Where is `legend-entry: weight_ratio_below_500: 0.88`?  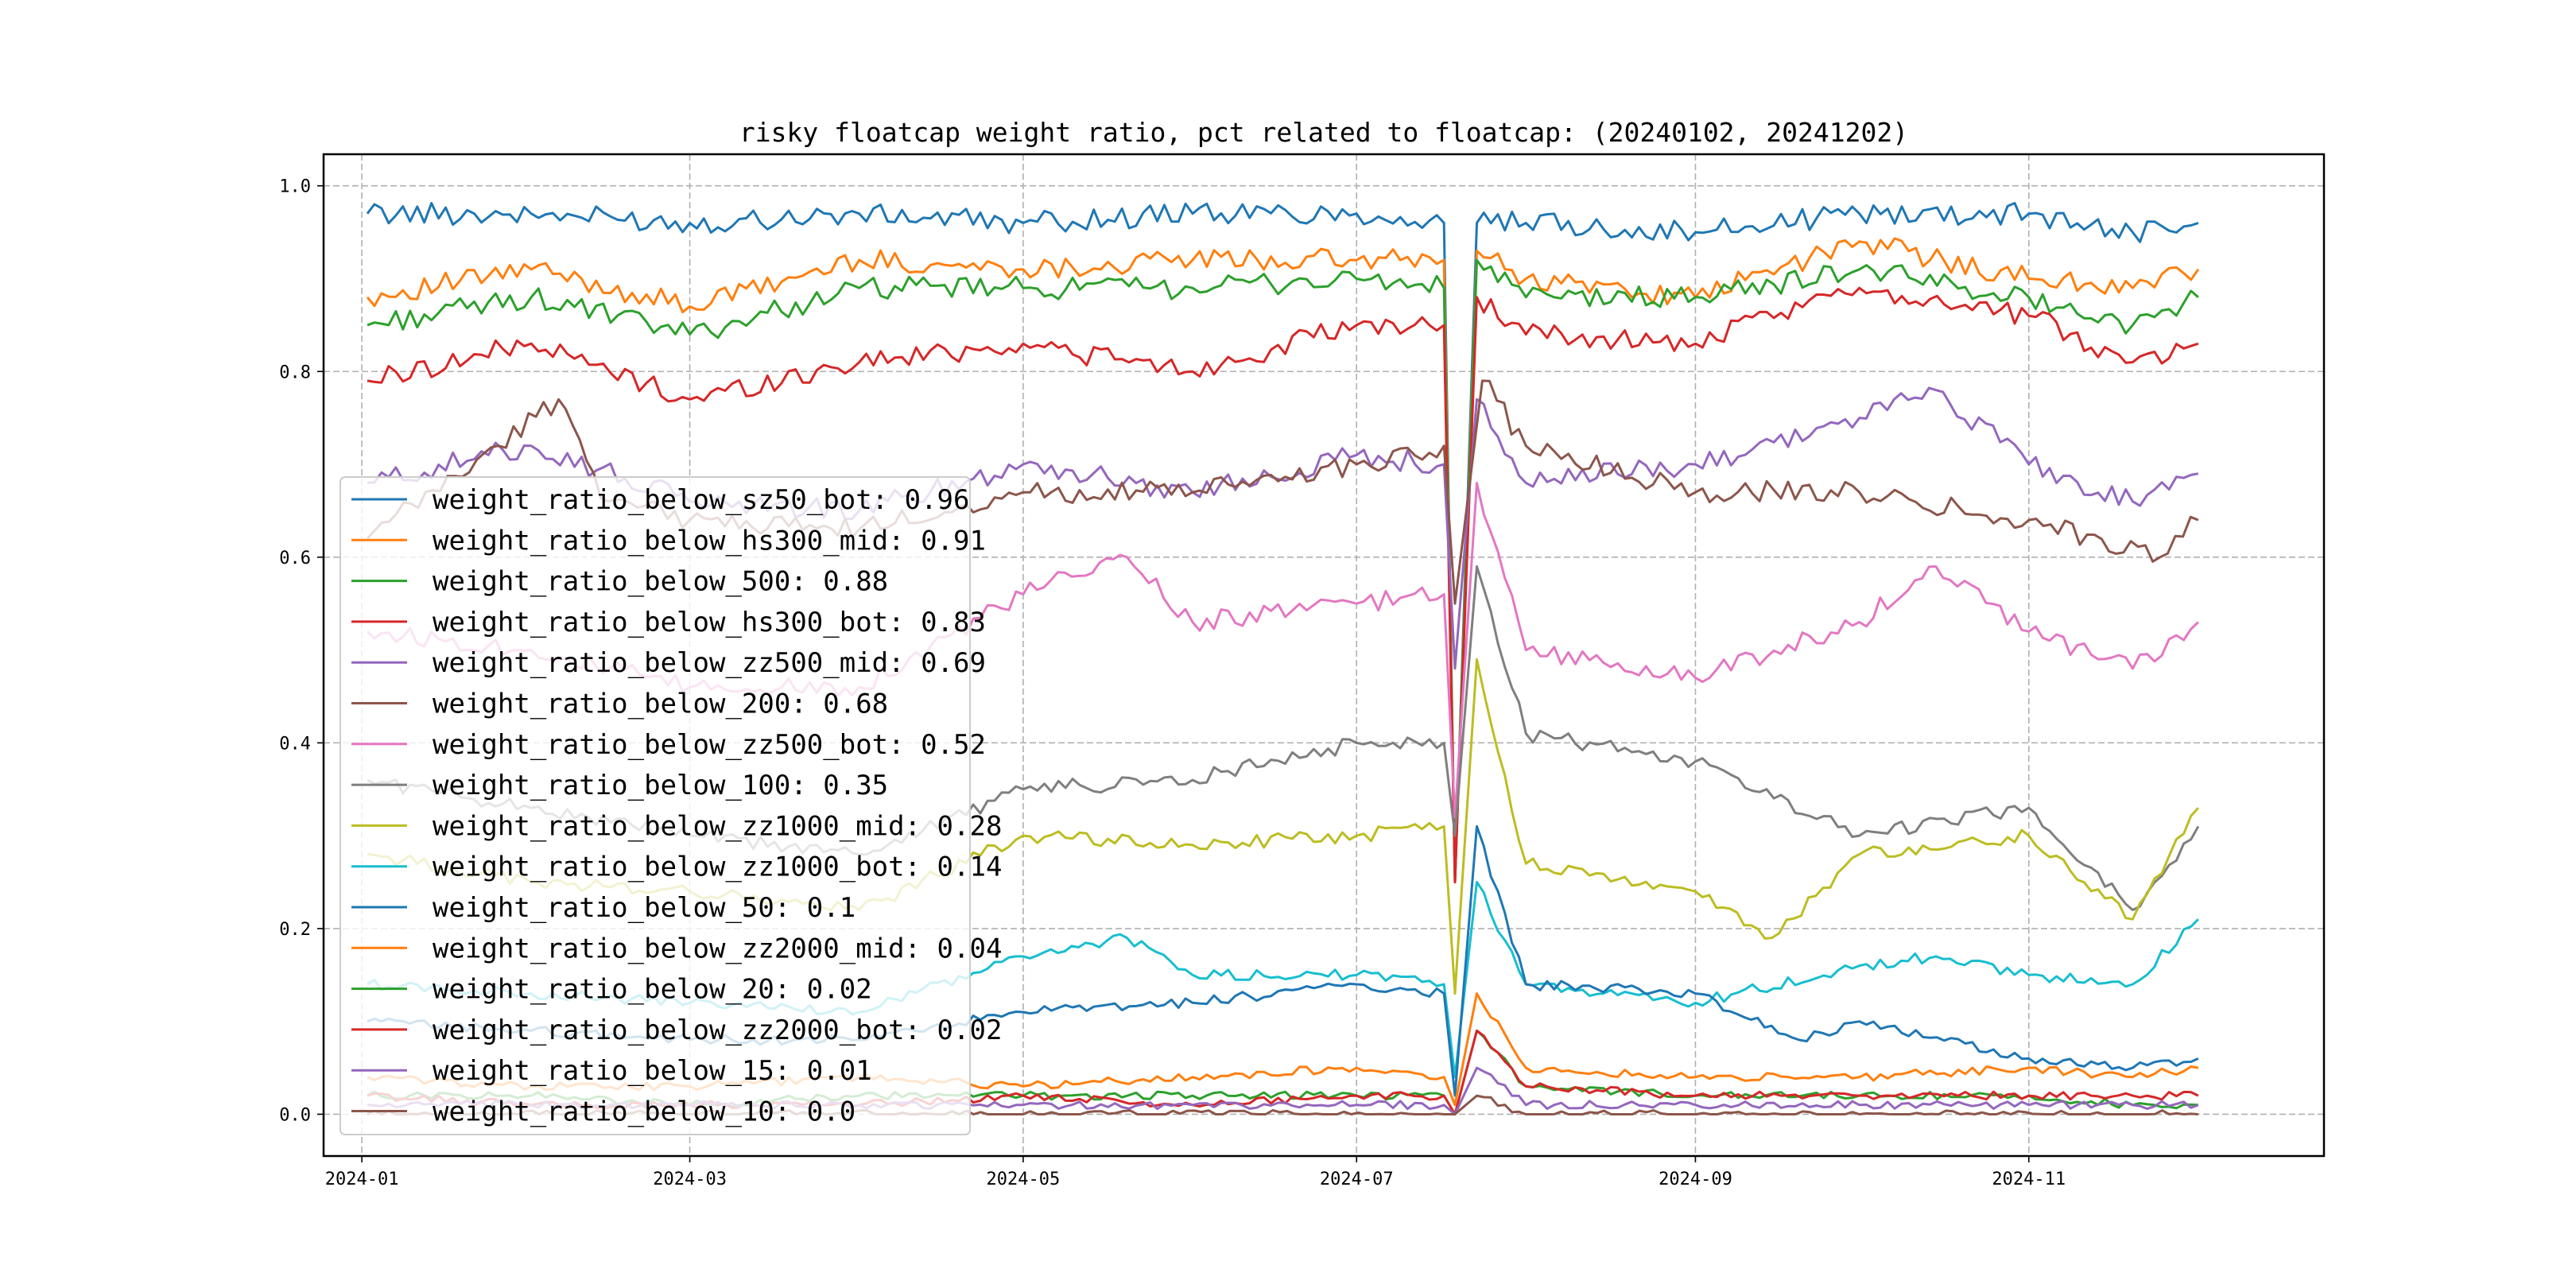 legend-entry: weight_ratio_below_500: 0.88 is located at coordinates (661, 582).